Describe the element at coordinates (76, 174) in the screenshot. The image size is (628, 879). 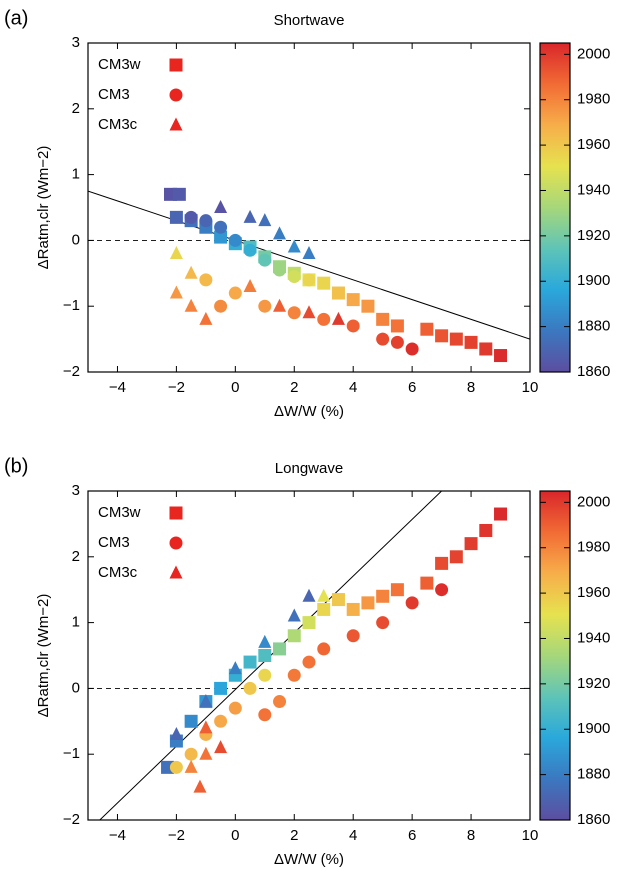
I see `y-tick-label: 1` at that location.